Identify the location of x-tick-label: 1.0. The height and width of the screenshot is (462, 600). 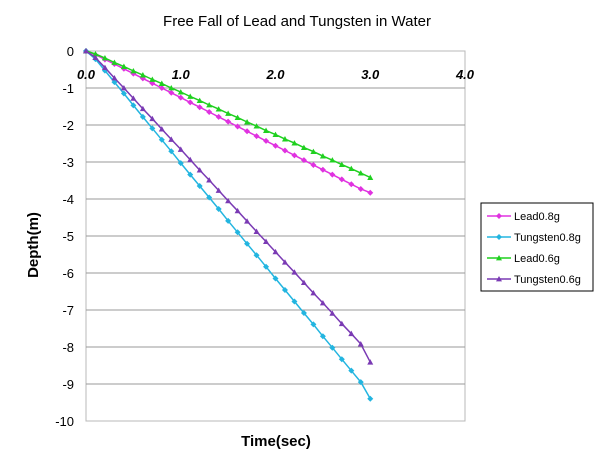
(181, 74).